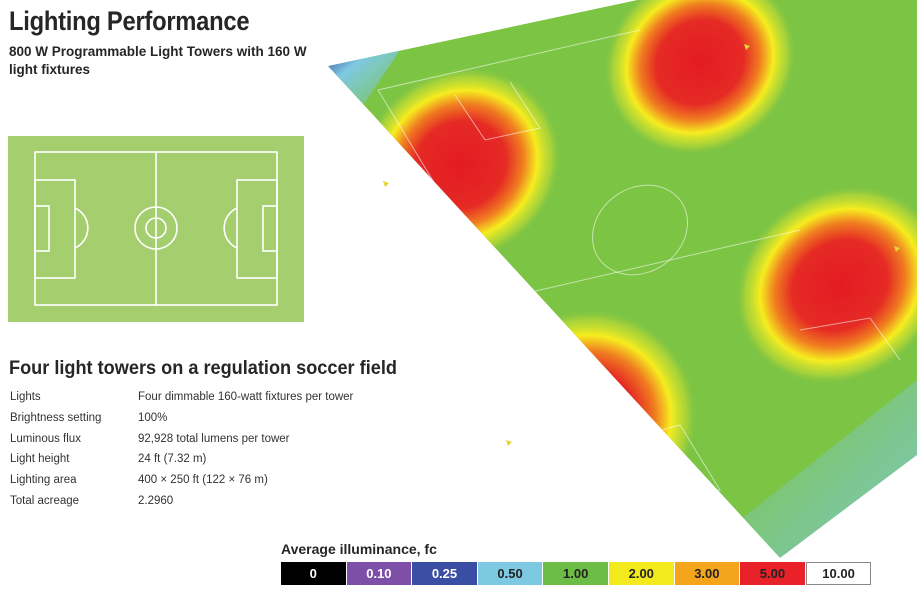 Image resolution: width=917 pixels, height=593 pixels. What do you see at coordinates (364, 80) in the screenshot?
I see `corner-fade-top-left` at bounding box center [364, 80].